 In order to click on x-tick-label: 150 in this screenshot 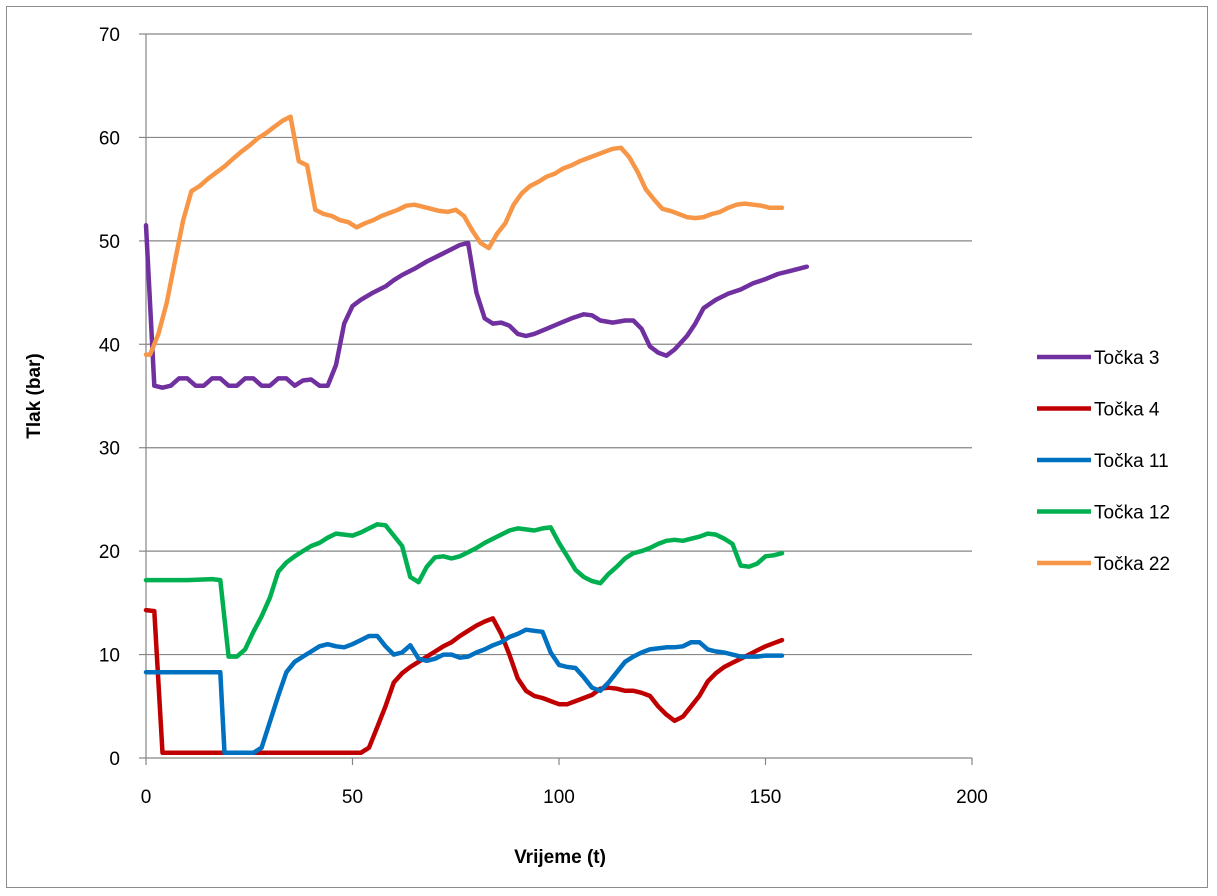, I will do `click(766, 797)`.